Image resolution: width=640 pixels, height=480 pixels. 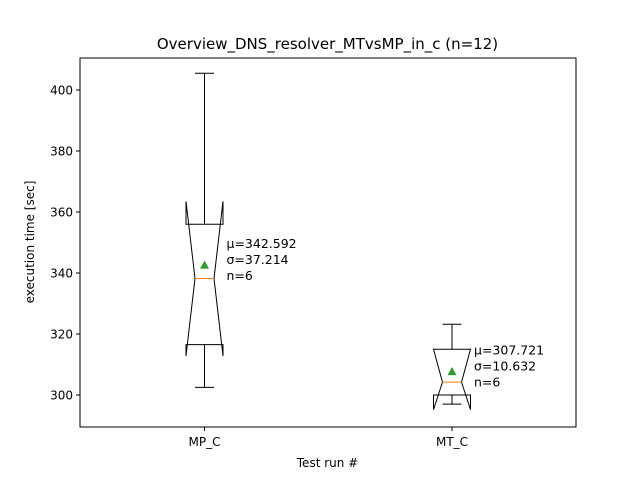 I want to click on y-axis-label: execution time [sec], so click(x=30, y=242).